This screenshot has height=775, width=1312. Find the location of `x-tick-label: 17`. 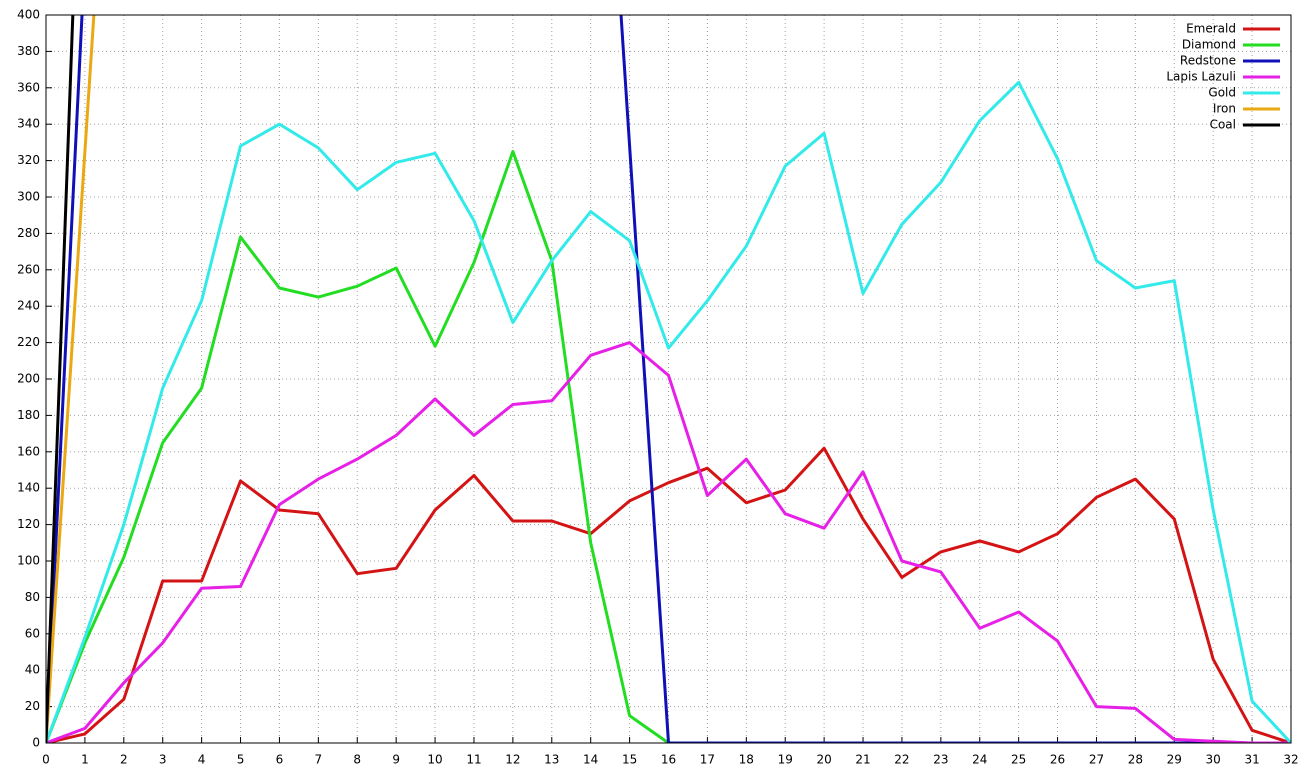

x-tick-label: 17 is located at coordinates (707, 760).